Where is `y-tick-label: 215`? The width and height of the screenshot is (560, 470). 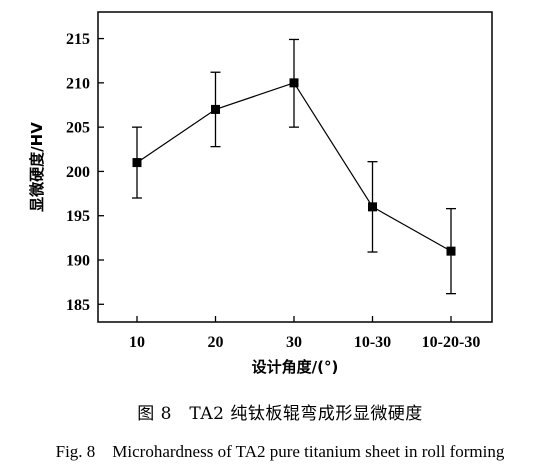 y-tick-label: 215 is located at coordinates (78, 39).